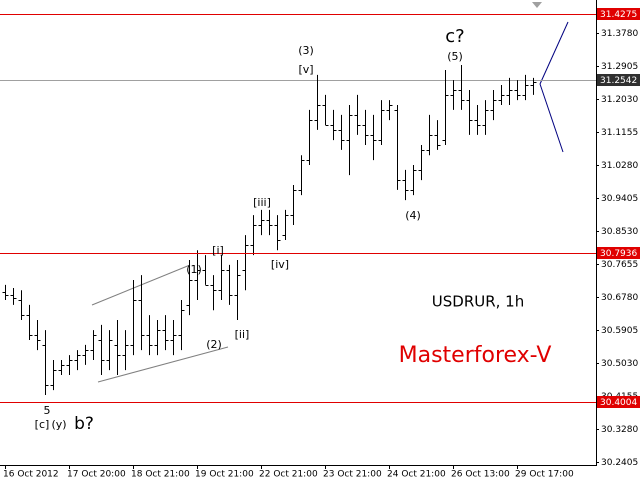  I want to click on wave-label: (5), so click(455, 56).